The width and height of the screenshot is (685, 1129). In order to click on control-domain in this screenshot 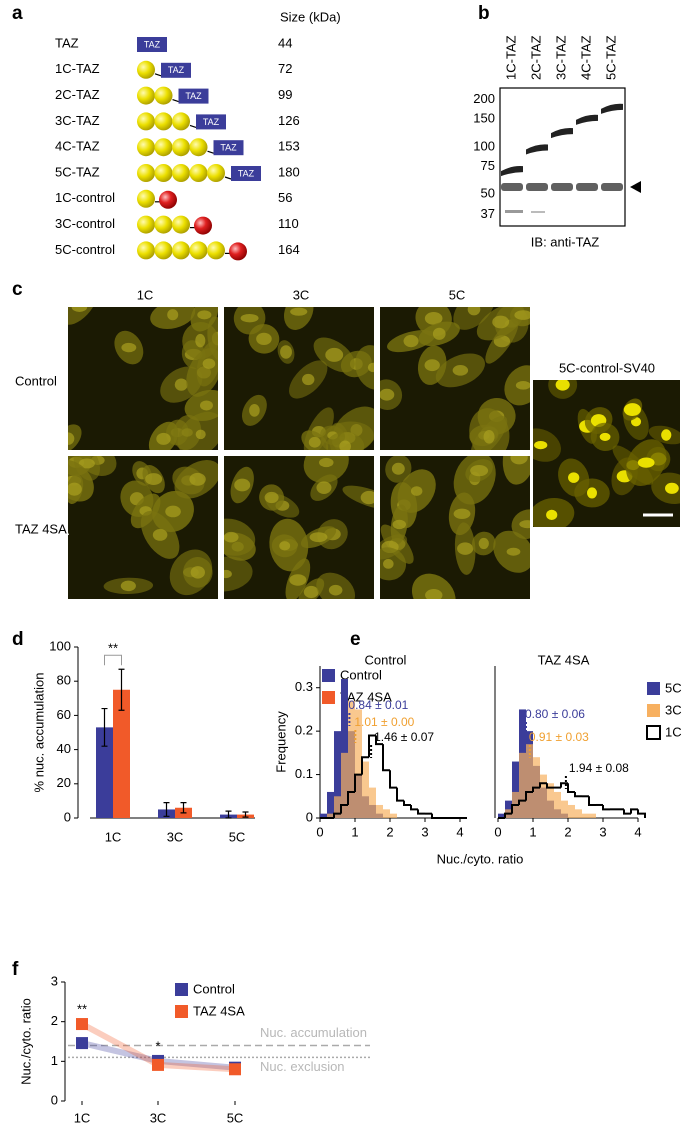, I will do `click(238, 251)`.